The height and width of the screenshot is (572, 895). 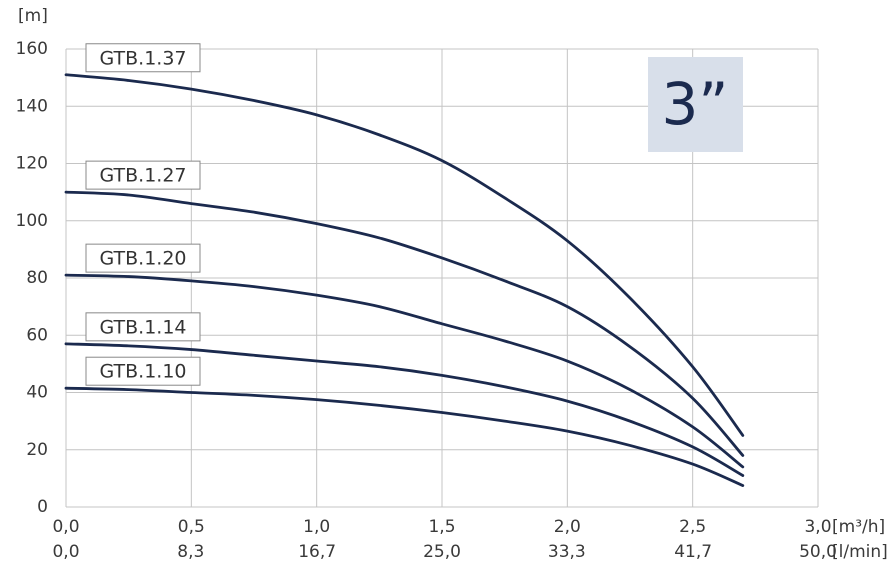 What do you see at coordinates (191, 527) in the screenshot?
I see `x-tick-label: 0,5` at bounding box center [191, 527].